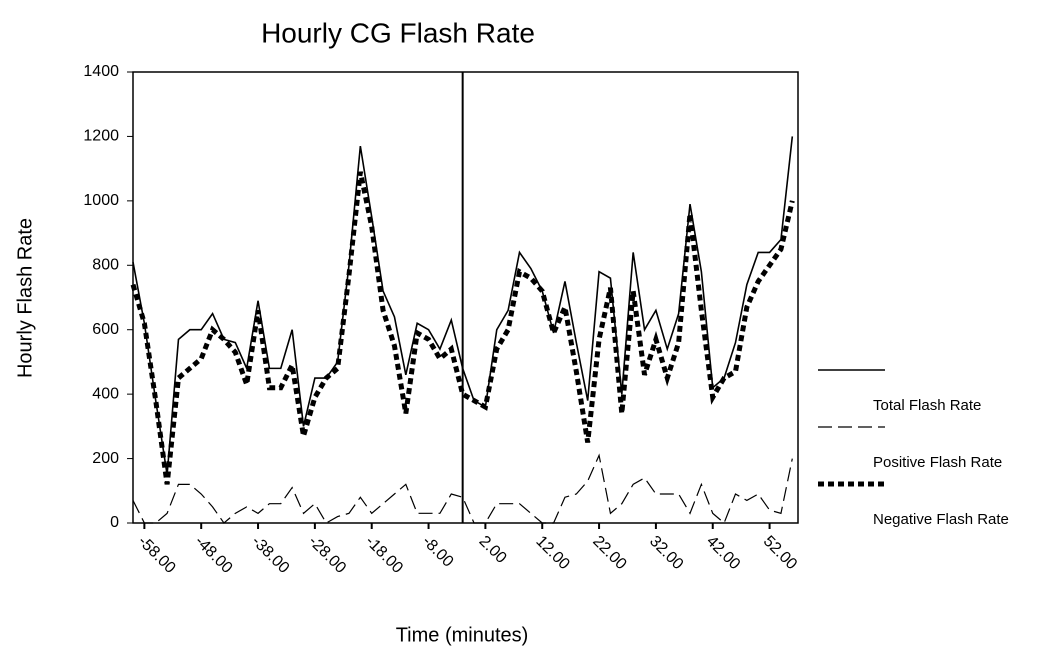 This screenshot has height=652, width=1051. What do you see at coordinates (462, 635) in the screenshot?
I see `x-axis-label: Time (minutes)` at bounding box center [462, 635].